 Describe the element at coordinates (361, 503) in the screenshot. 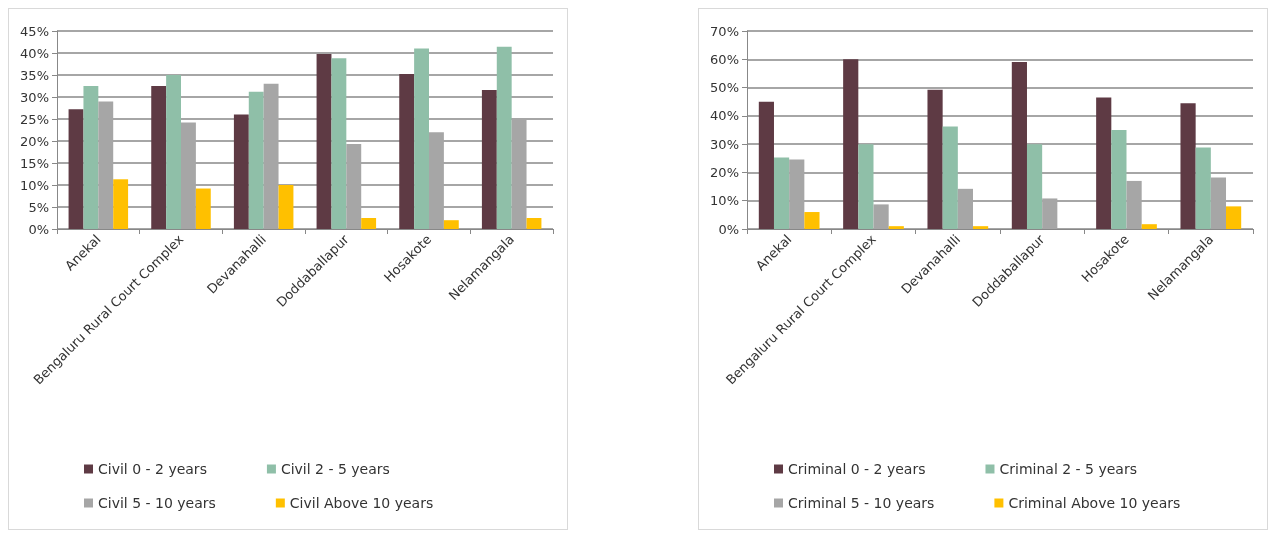

I see `legend-label: Civil Above 10 years` at that location.